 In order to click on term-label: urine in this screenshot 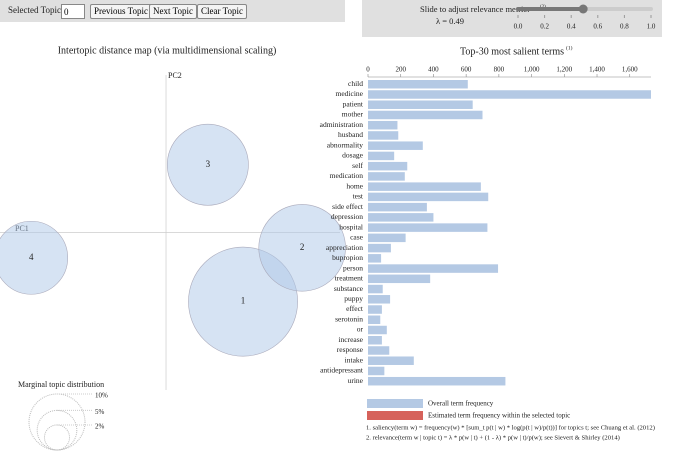, I will do `click(356, 380)`.